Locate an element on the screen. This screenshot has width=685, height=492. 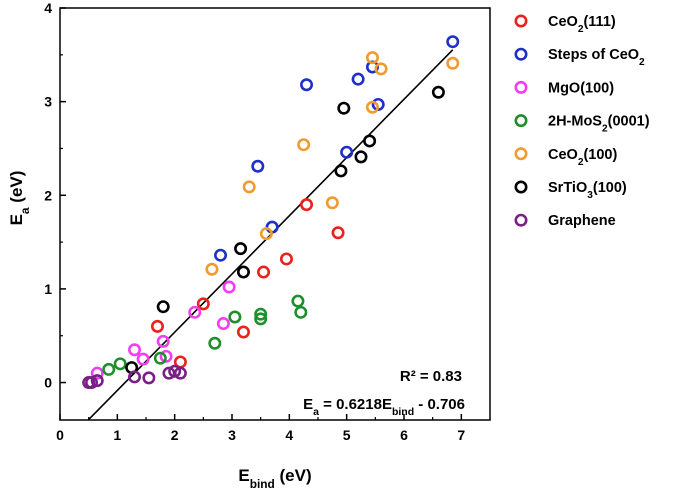
legend-label: Steps of CeO2 is located at coordinates (596, 57).